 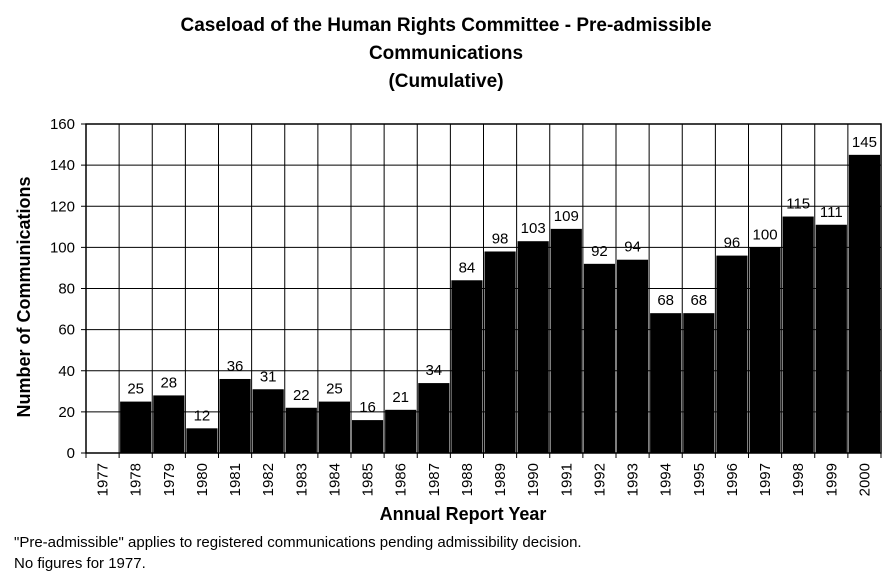 I want to click on data-label-1988: 84, so click(x=467, y=267).